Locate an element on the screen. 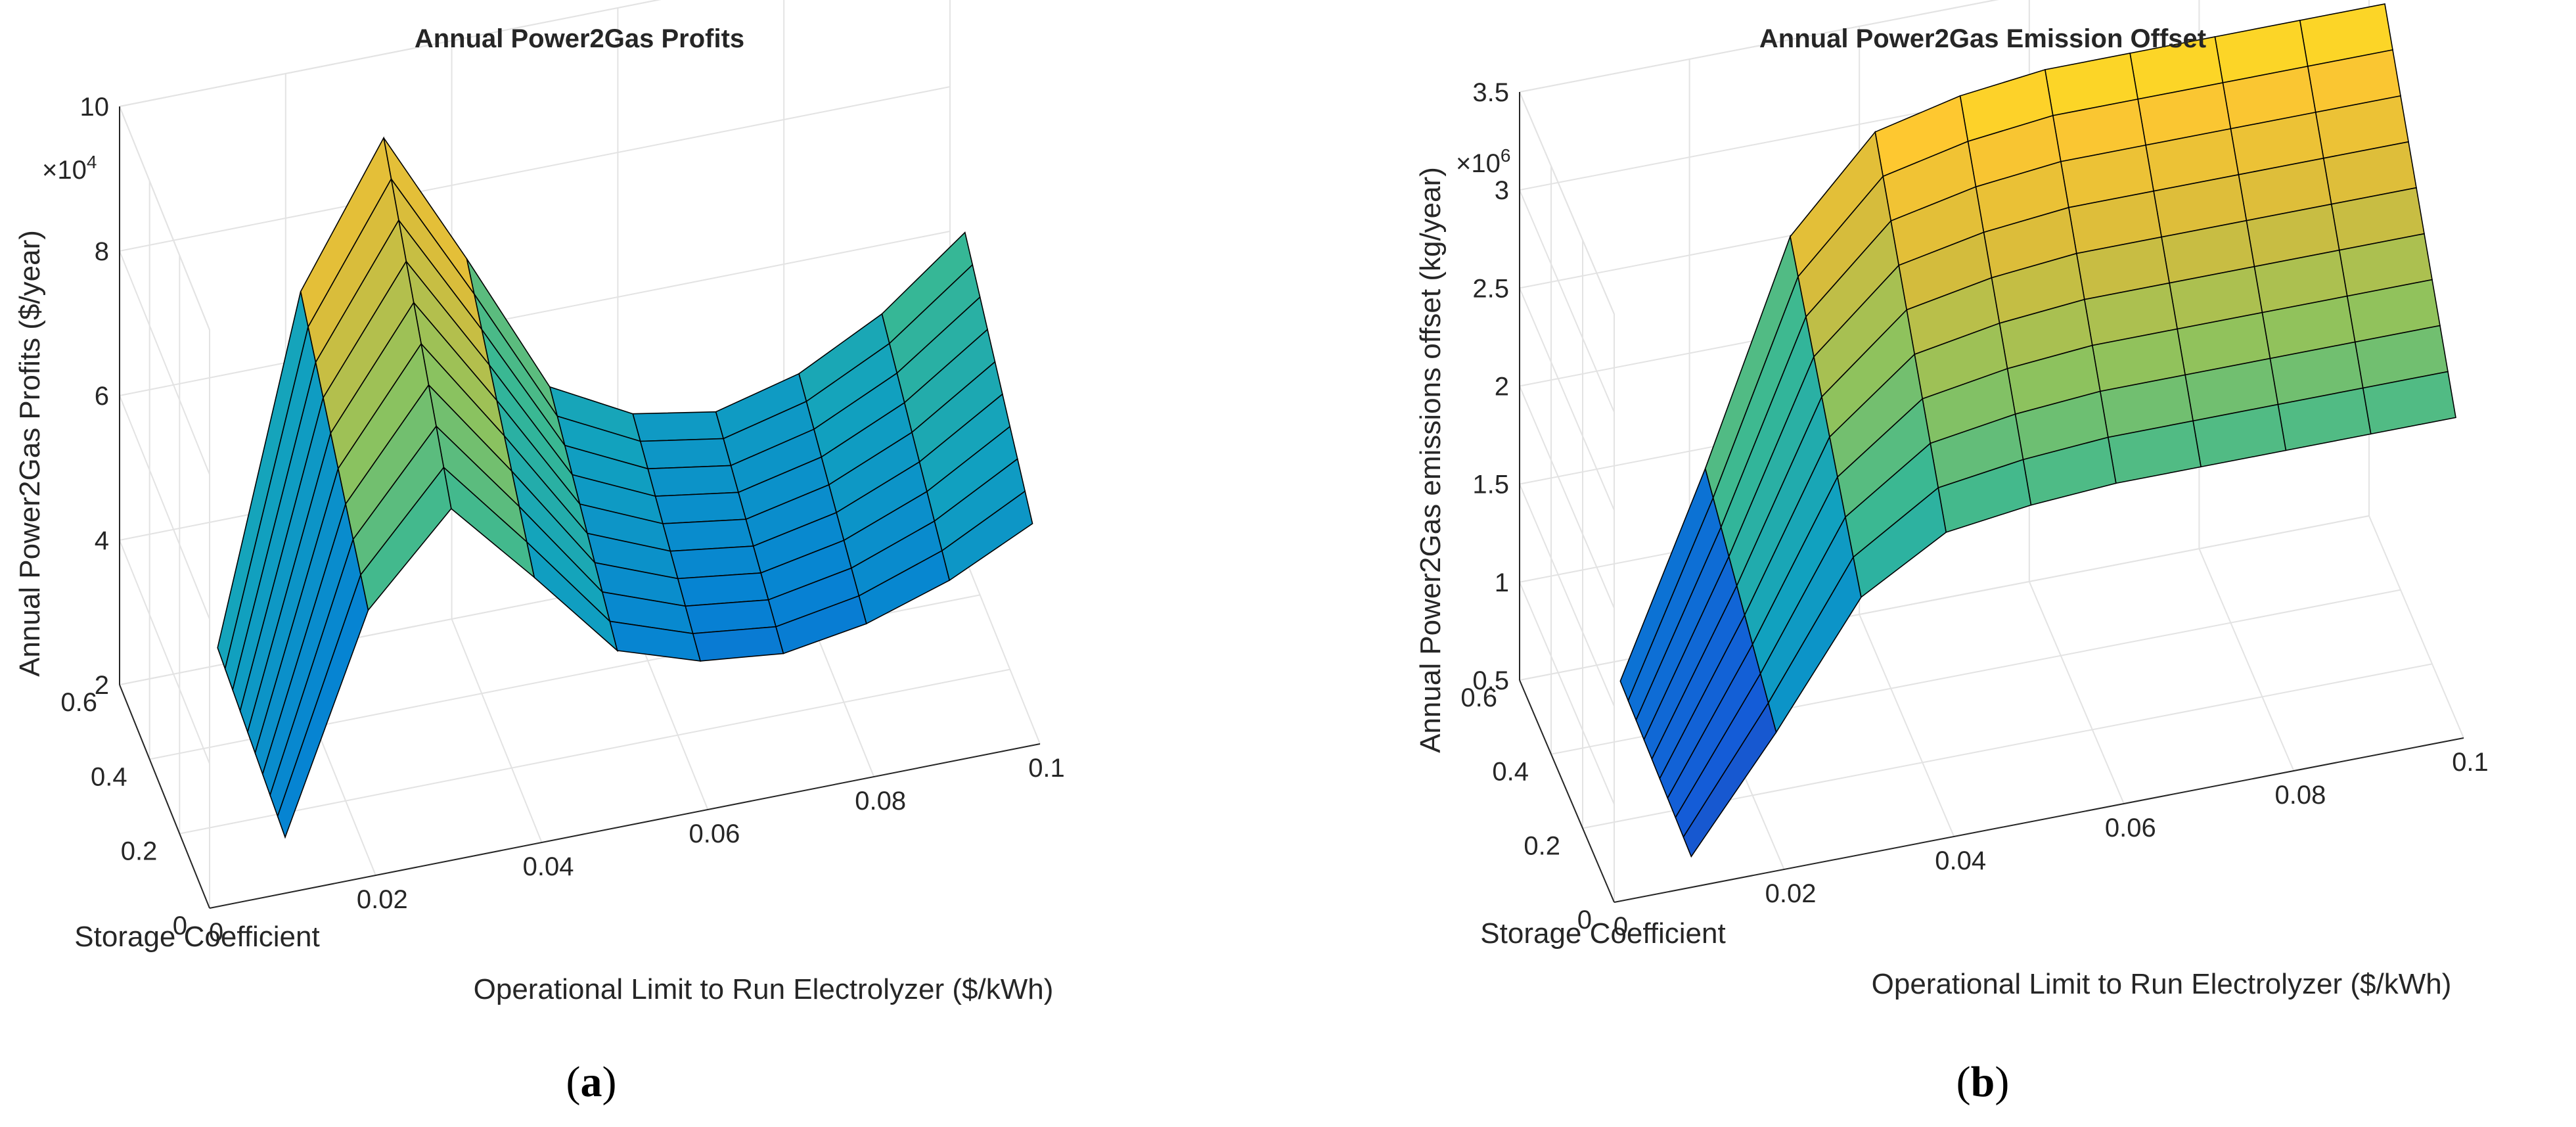  chart-b-zexp-power: 6 is located at coordinates (1506, 155).